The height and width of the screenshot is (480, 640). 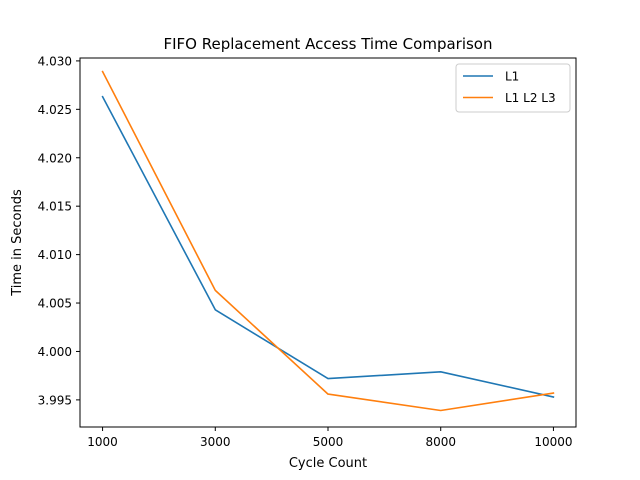 I want to click on chart-title: FIFO Replacement Access Time Comparison, so click(x=328, y=44).